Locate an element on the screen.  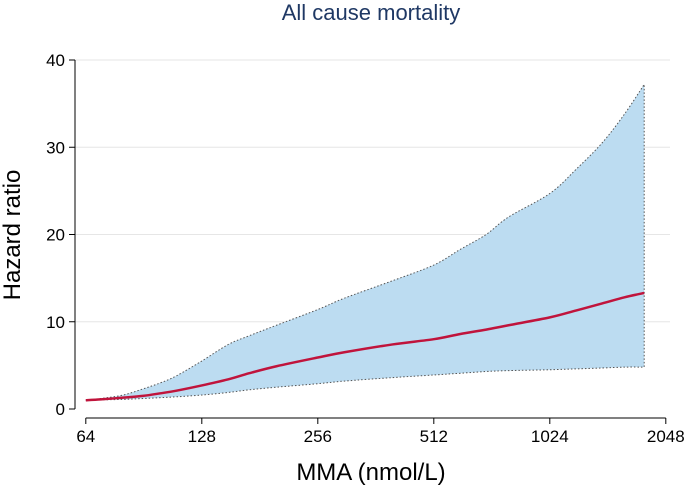
x-tick-label-512: 512 is located at coordinates (434, 436).